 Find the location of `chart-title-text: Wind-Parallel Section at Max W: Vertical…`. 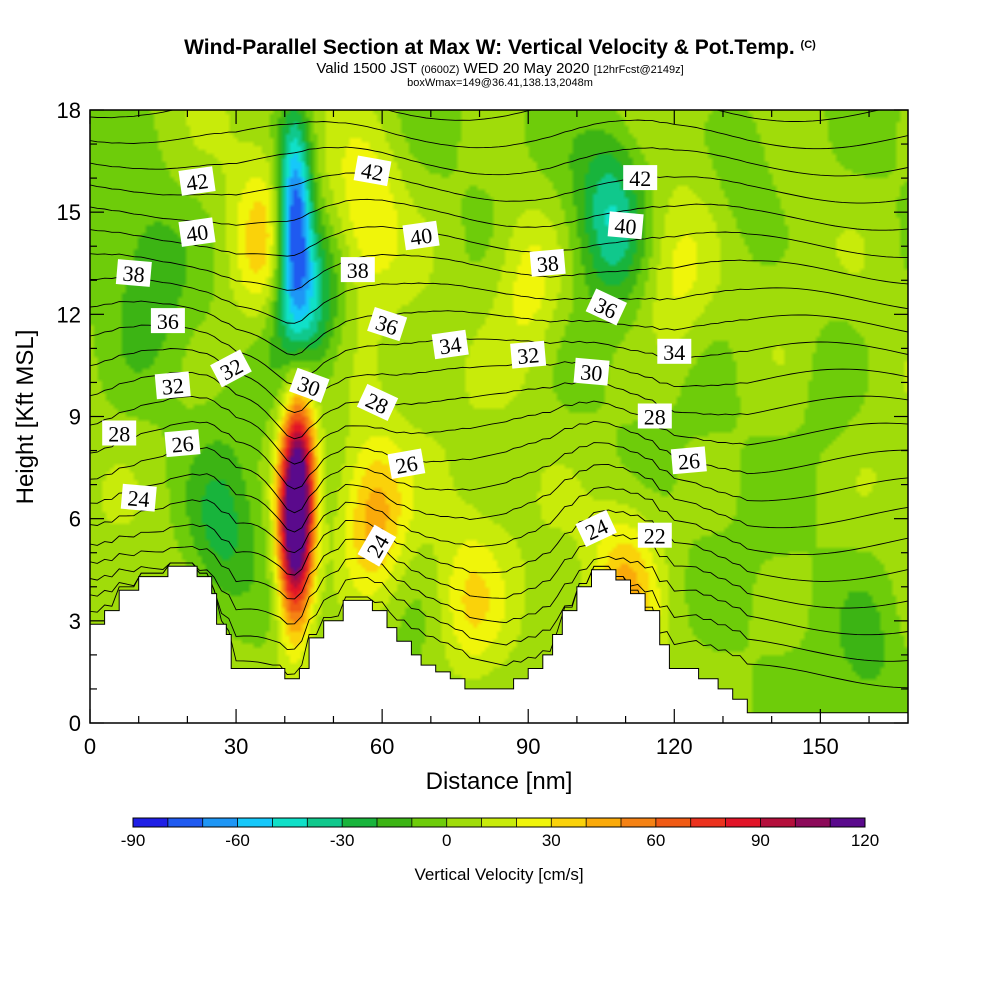

chart-title-text: Wind-Parallel Section at Max W: Vertical… is located at coordinates (489, 47).